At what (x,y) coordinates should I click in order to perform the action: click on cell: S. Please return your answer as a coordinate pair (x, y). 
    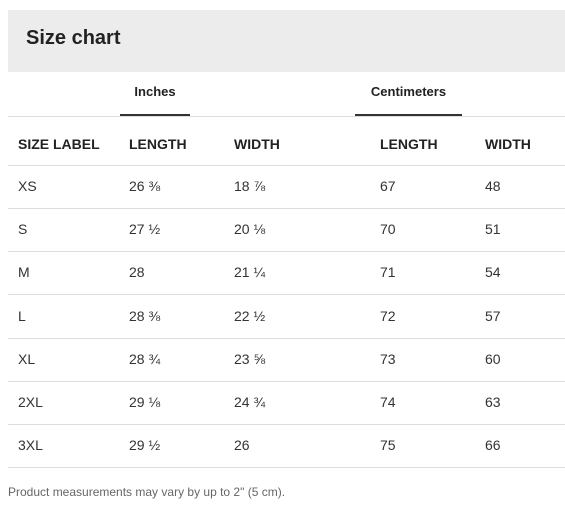
    Looking at the image, I should click on (23, 229).